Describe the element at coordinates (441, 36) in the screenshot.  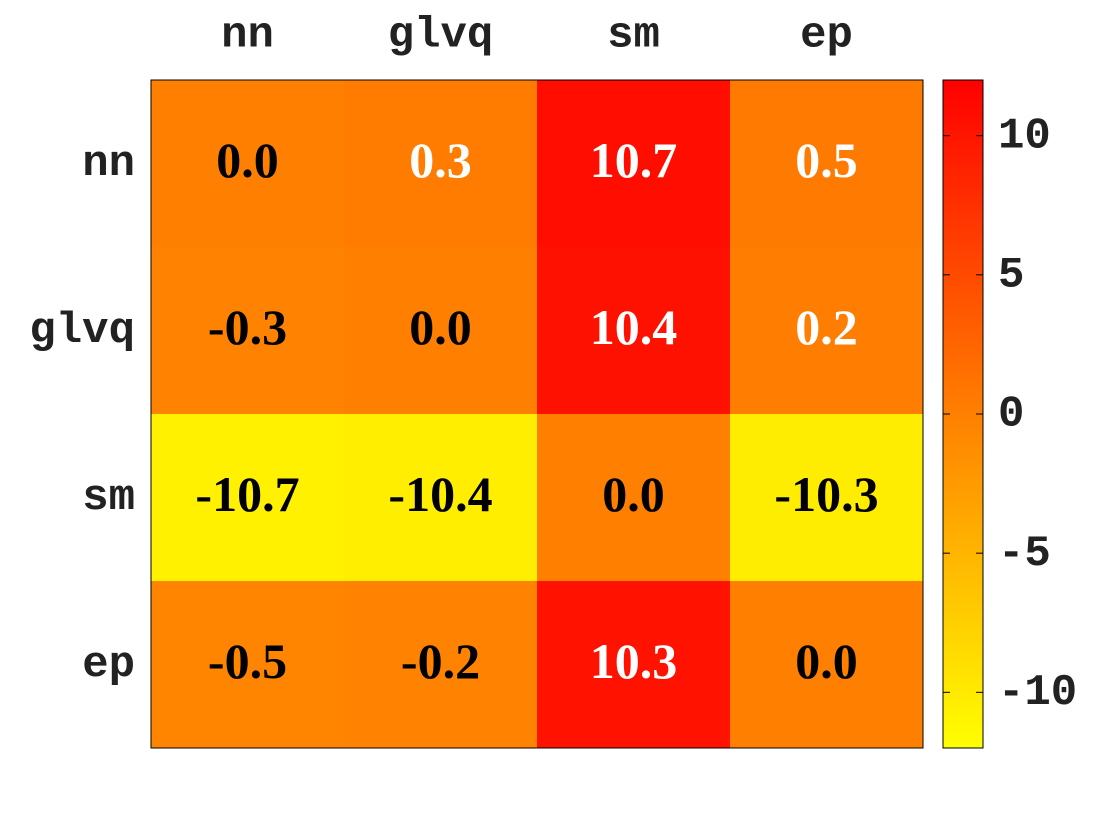
I see `x-tick-label: glvq` at that location.